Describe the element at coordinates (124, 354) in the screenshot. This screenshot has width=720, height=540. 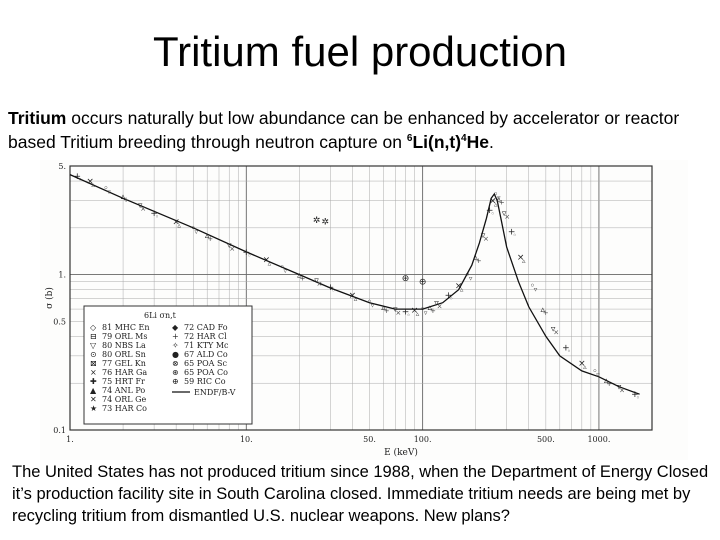
I see `legend-entry: 80 ORL Sn` at that location.